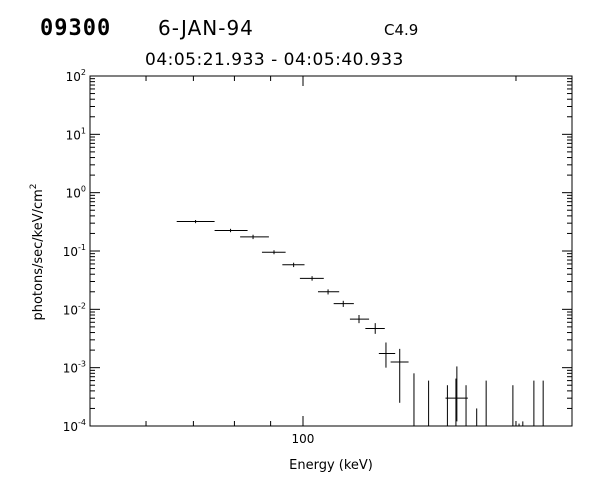  I want to click on event-date: 6-JAN-94, so click(206, 28).